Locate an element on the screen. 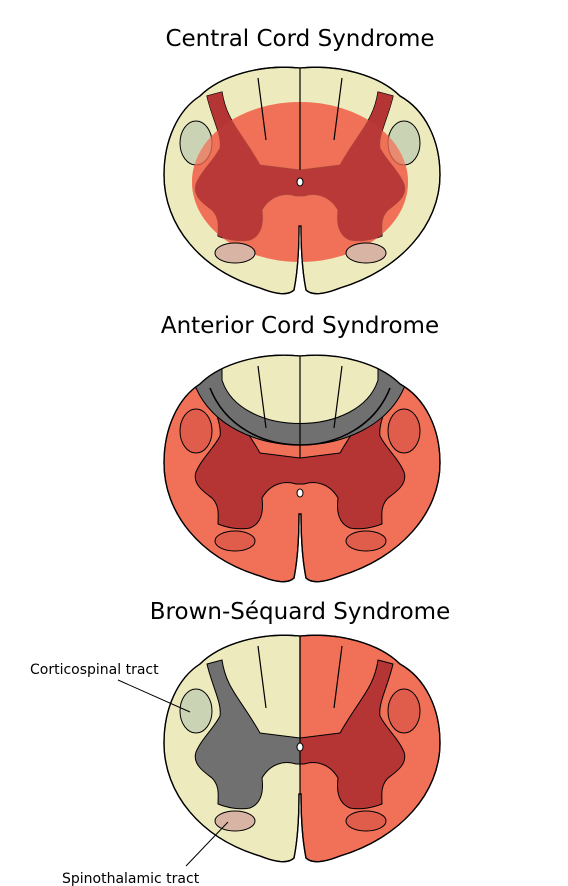  panel-title-brown-sequard: Brown-Séquard Syndrome is located at coordinates (300, 612).